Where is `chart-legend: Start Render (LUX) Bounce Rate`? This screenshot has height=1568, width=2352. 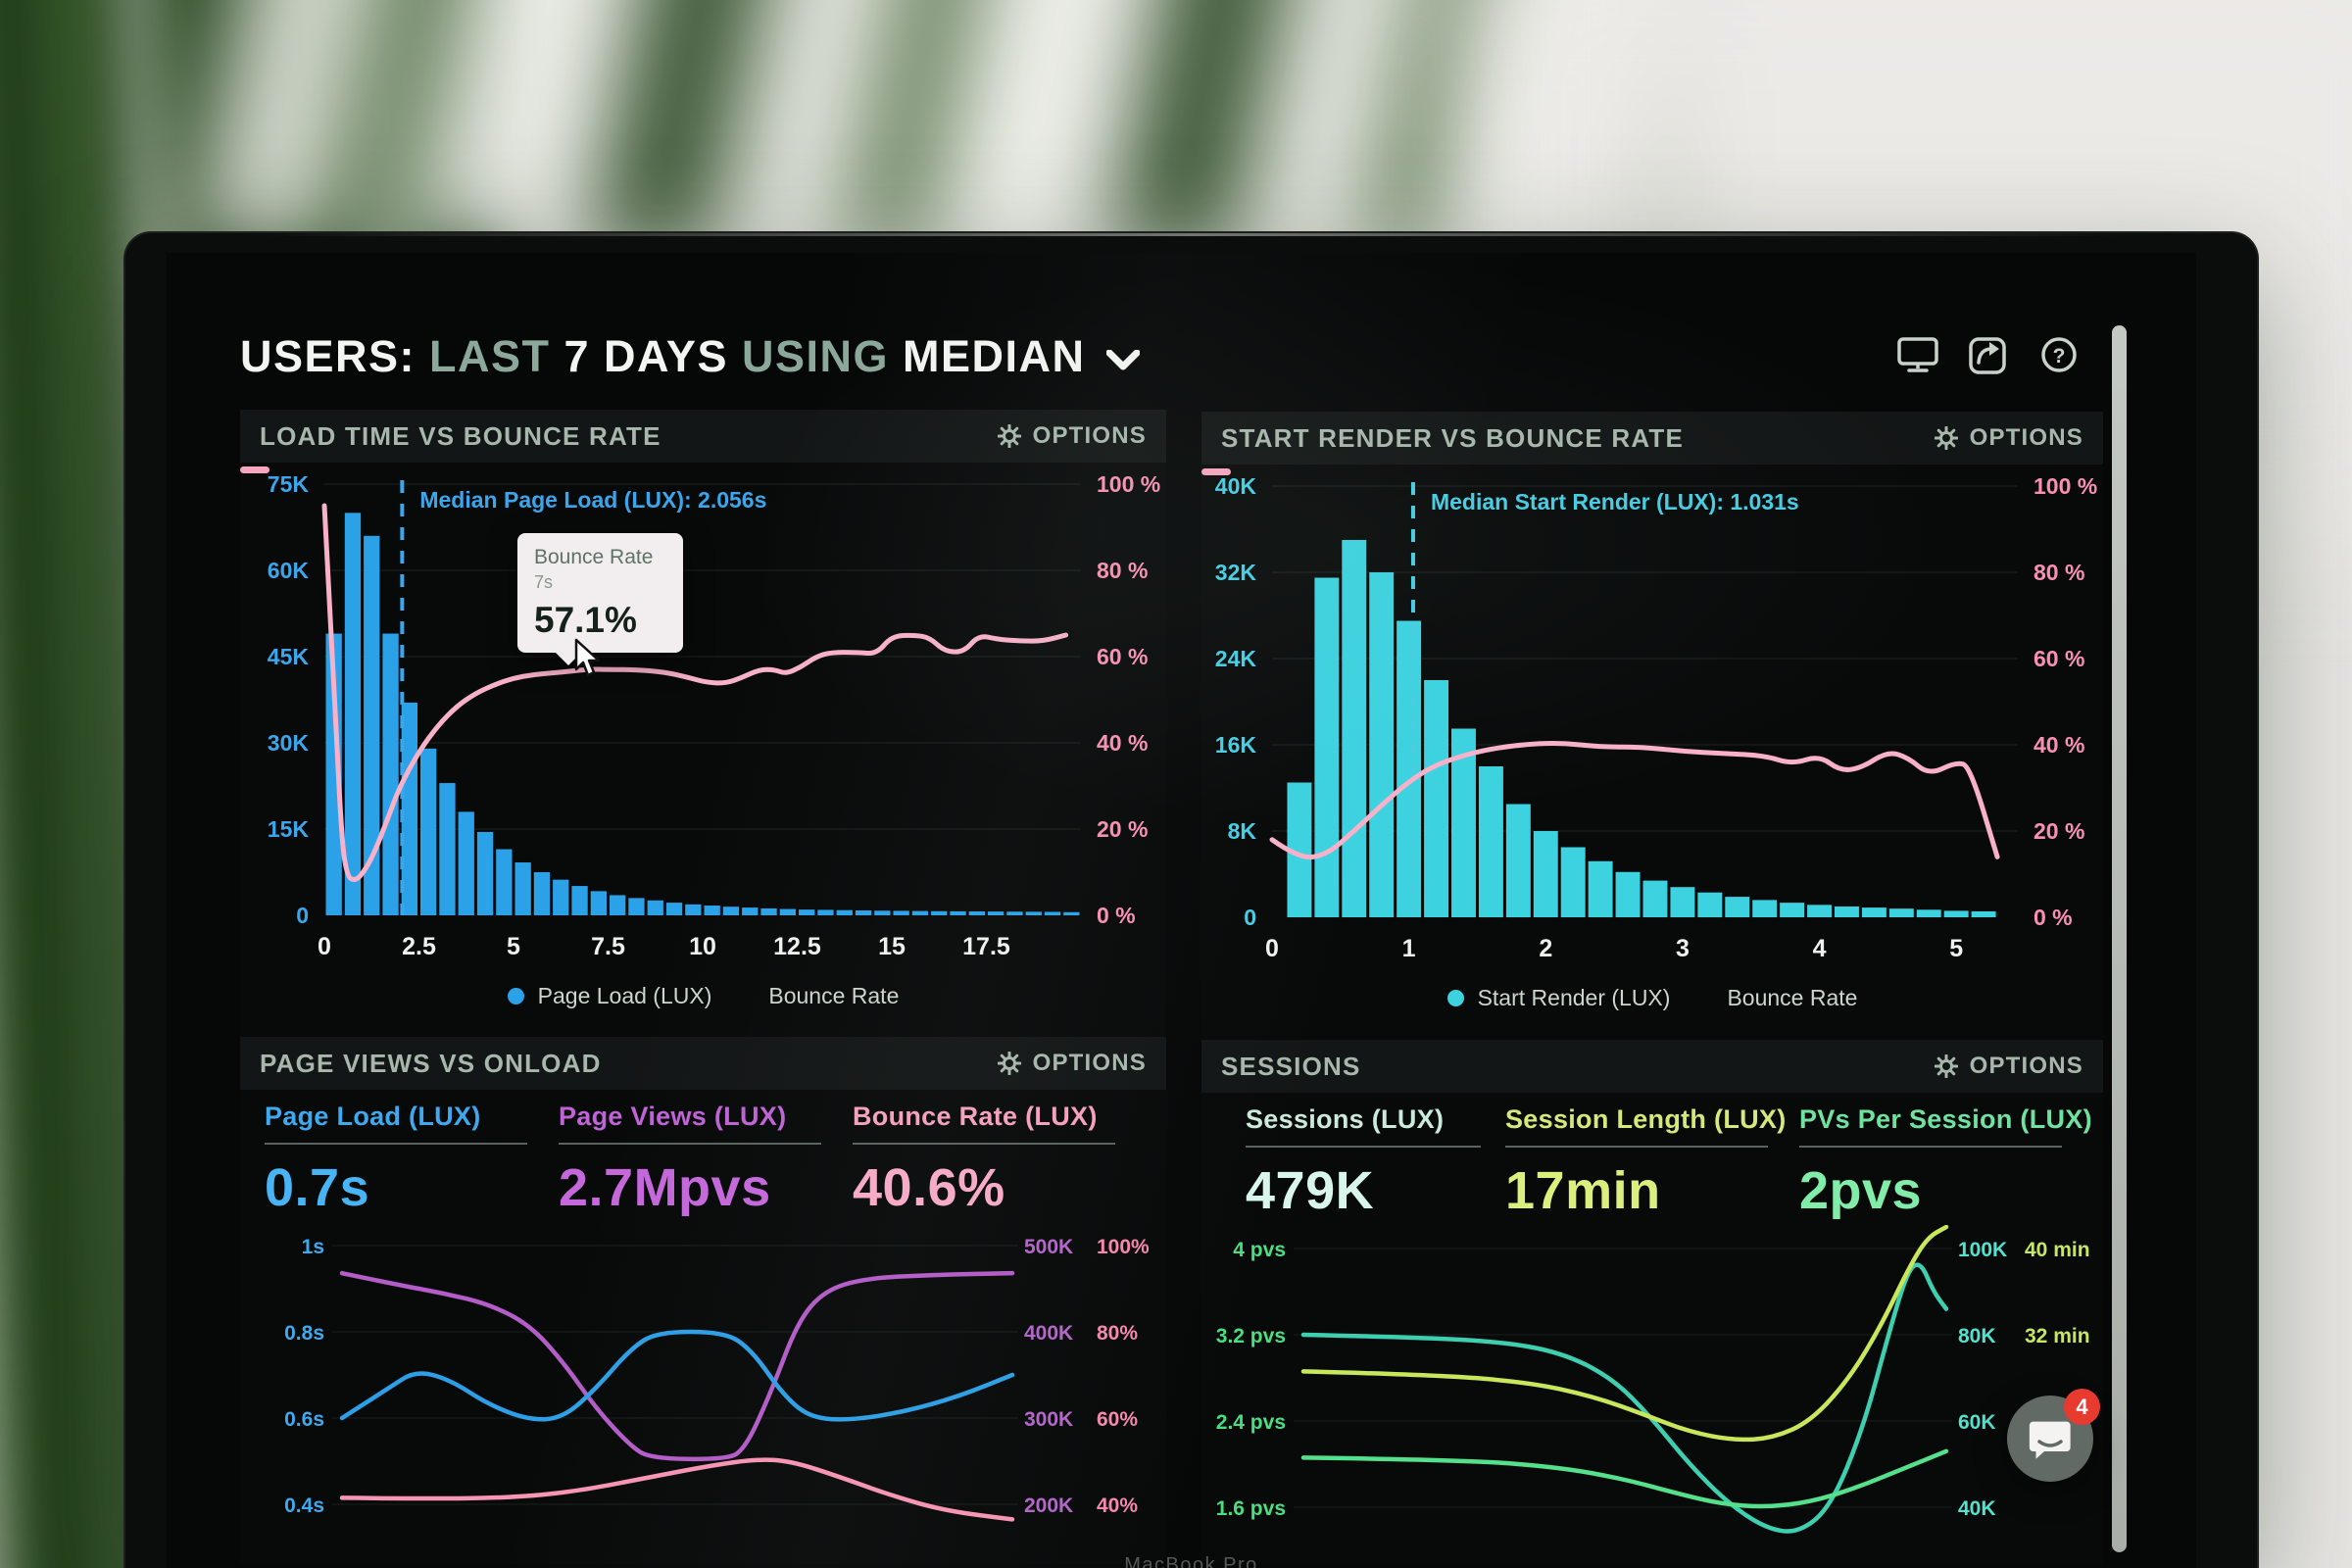
chart-legend: Start Render (LUX) Bounce Rate is located at coordinates (1652, 739).